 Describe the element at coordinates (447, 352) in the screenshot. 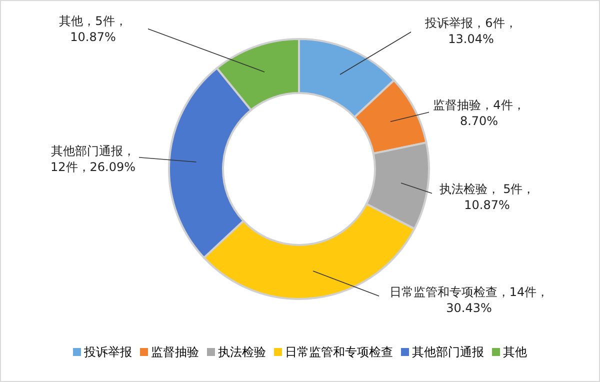

I see `legend-label: 其他部门通报` at that location.